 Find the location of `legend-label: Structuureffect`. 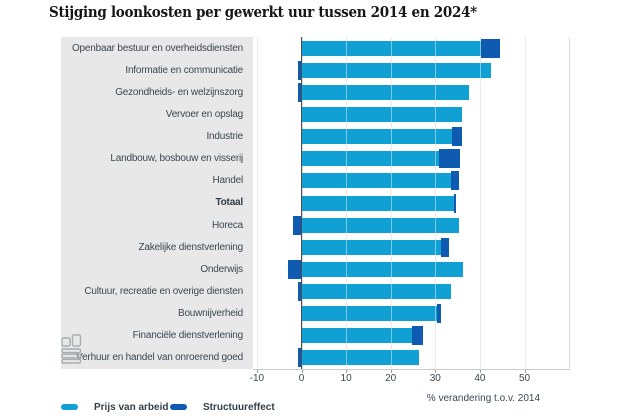

legend-label: Structuureffect is located at coordinates (239, 407).